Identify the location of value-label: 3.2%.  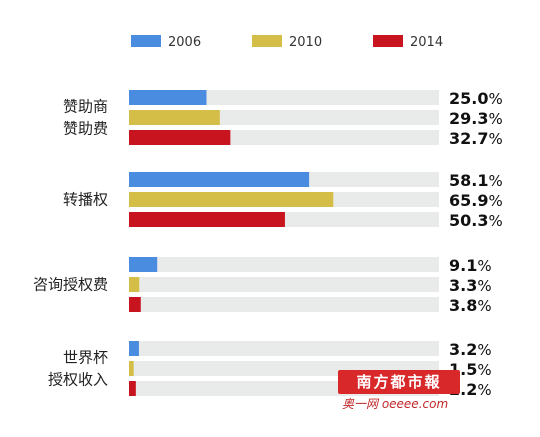
(470, 349).